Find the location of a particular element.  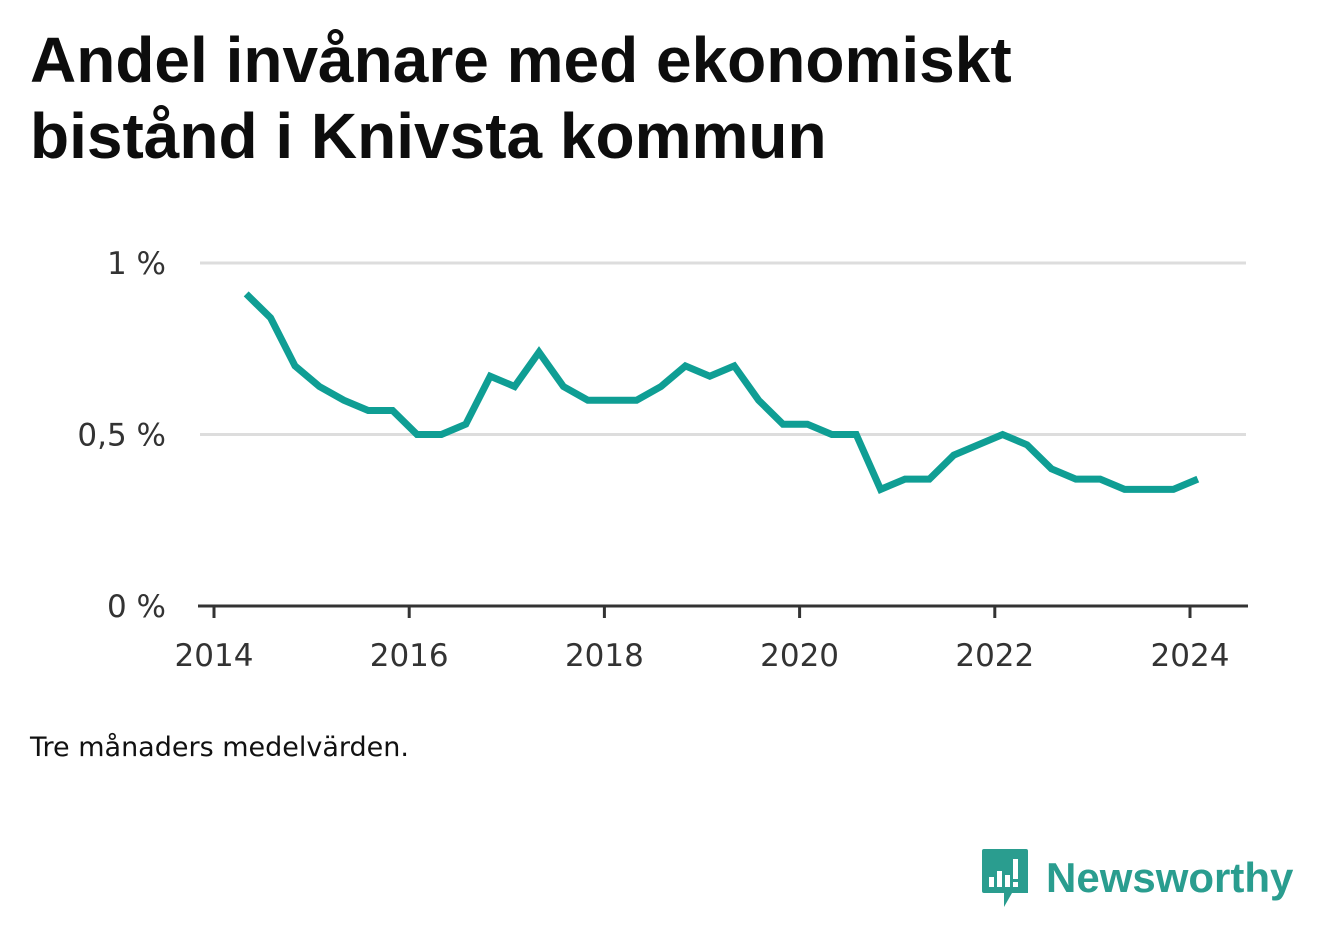

brand-name: Newsworthy is located at coordinates (1170, 877).